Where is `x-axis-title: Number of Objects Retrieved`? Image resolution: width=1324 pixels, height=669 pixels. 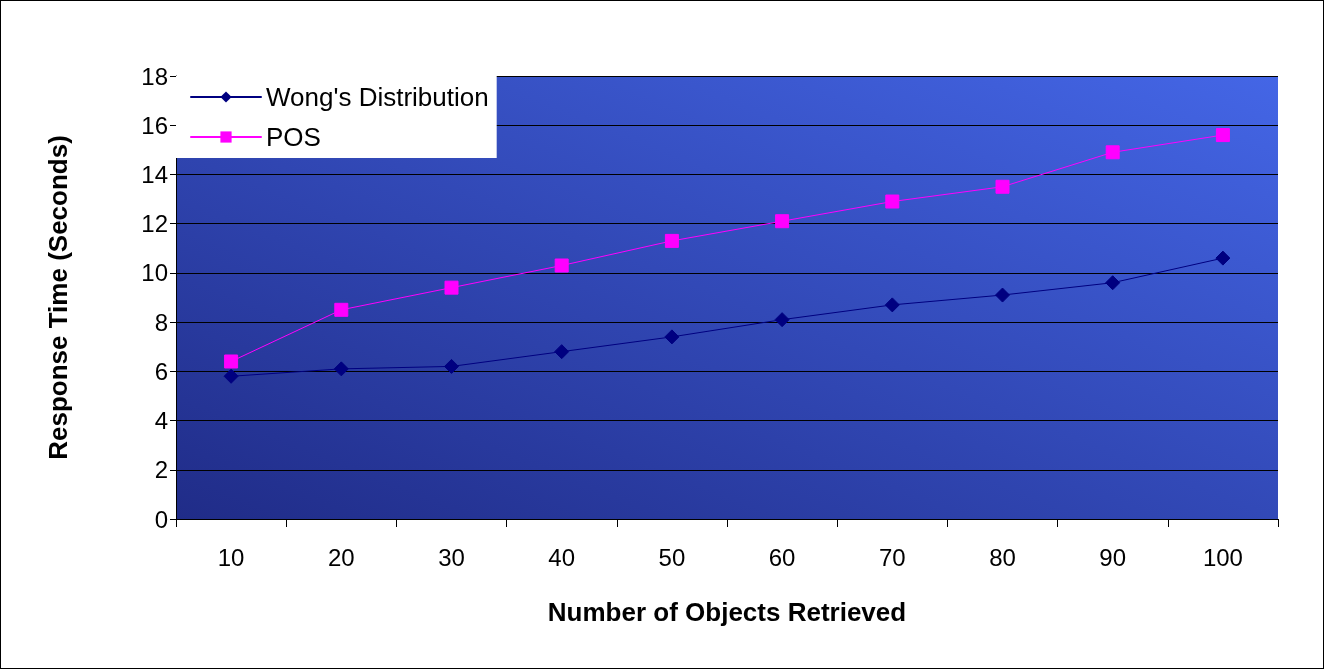
x-axis-title: Number of Objects Retrieved is located at coordinates (727, 612).